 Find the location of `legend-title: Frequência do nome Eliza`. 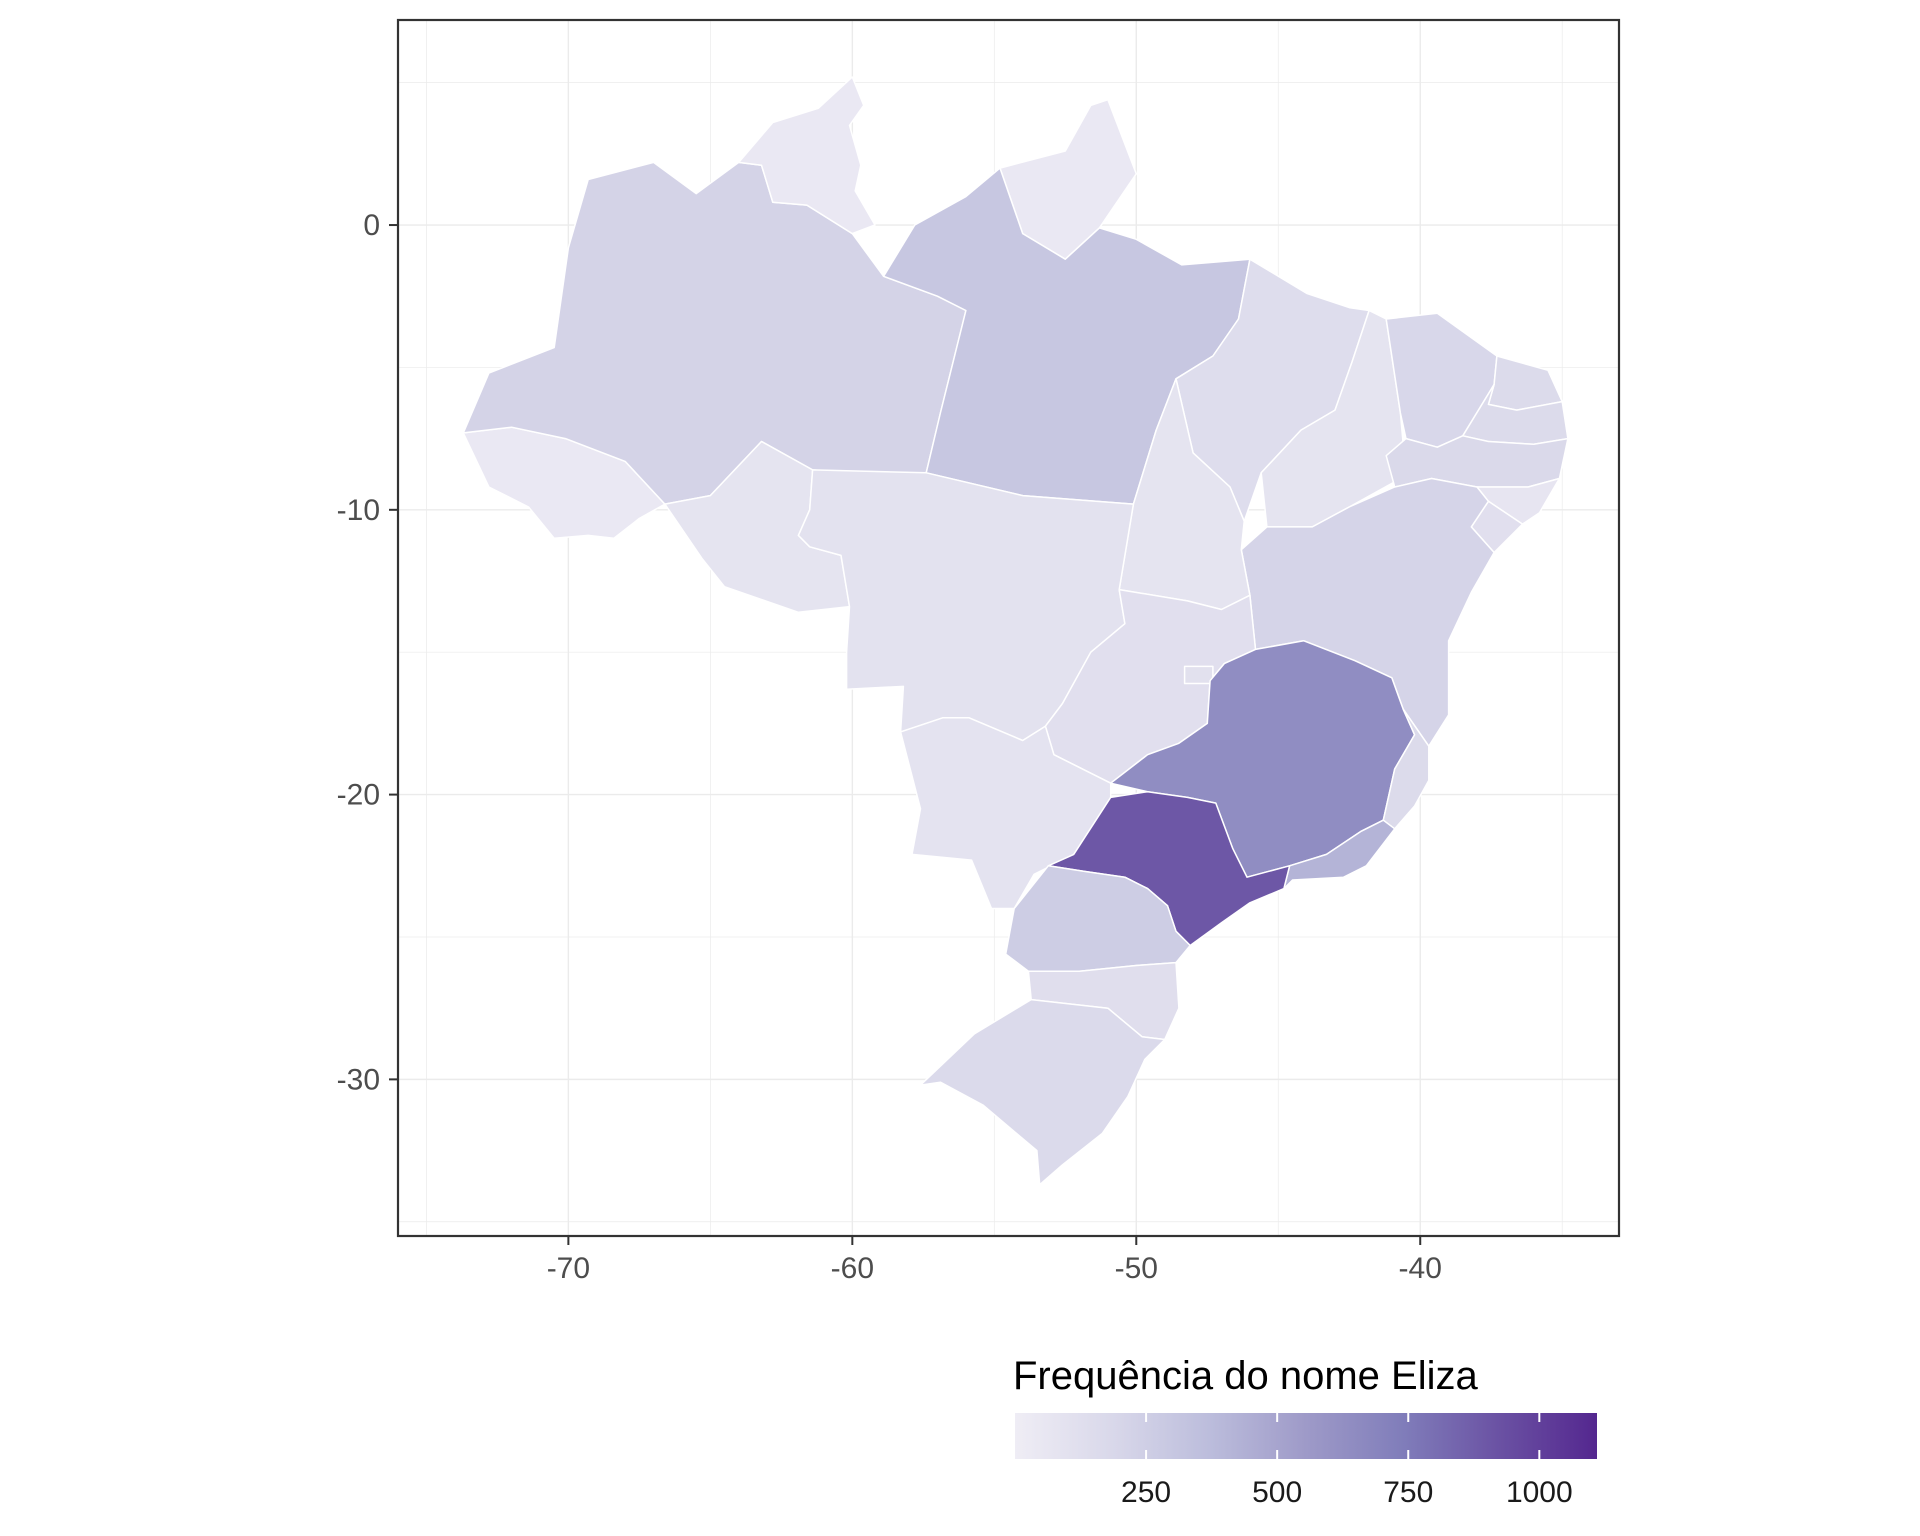

legend-title: Frequência do nome Eliza is located at coordinates (1245, 1376).